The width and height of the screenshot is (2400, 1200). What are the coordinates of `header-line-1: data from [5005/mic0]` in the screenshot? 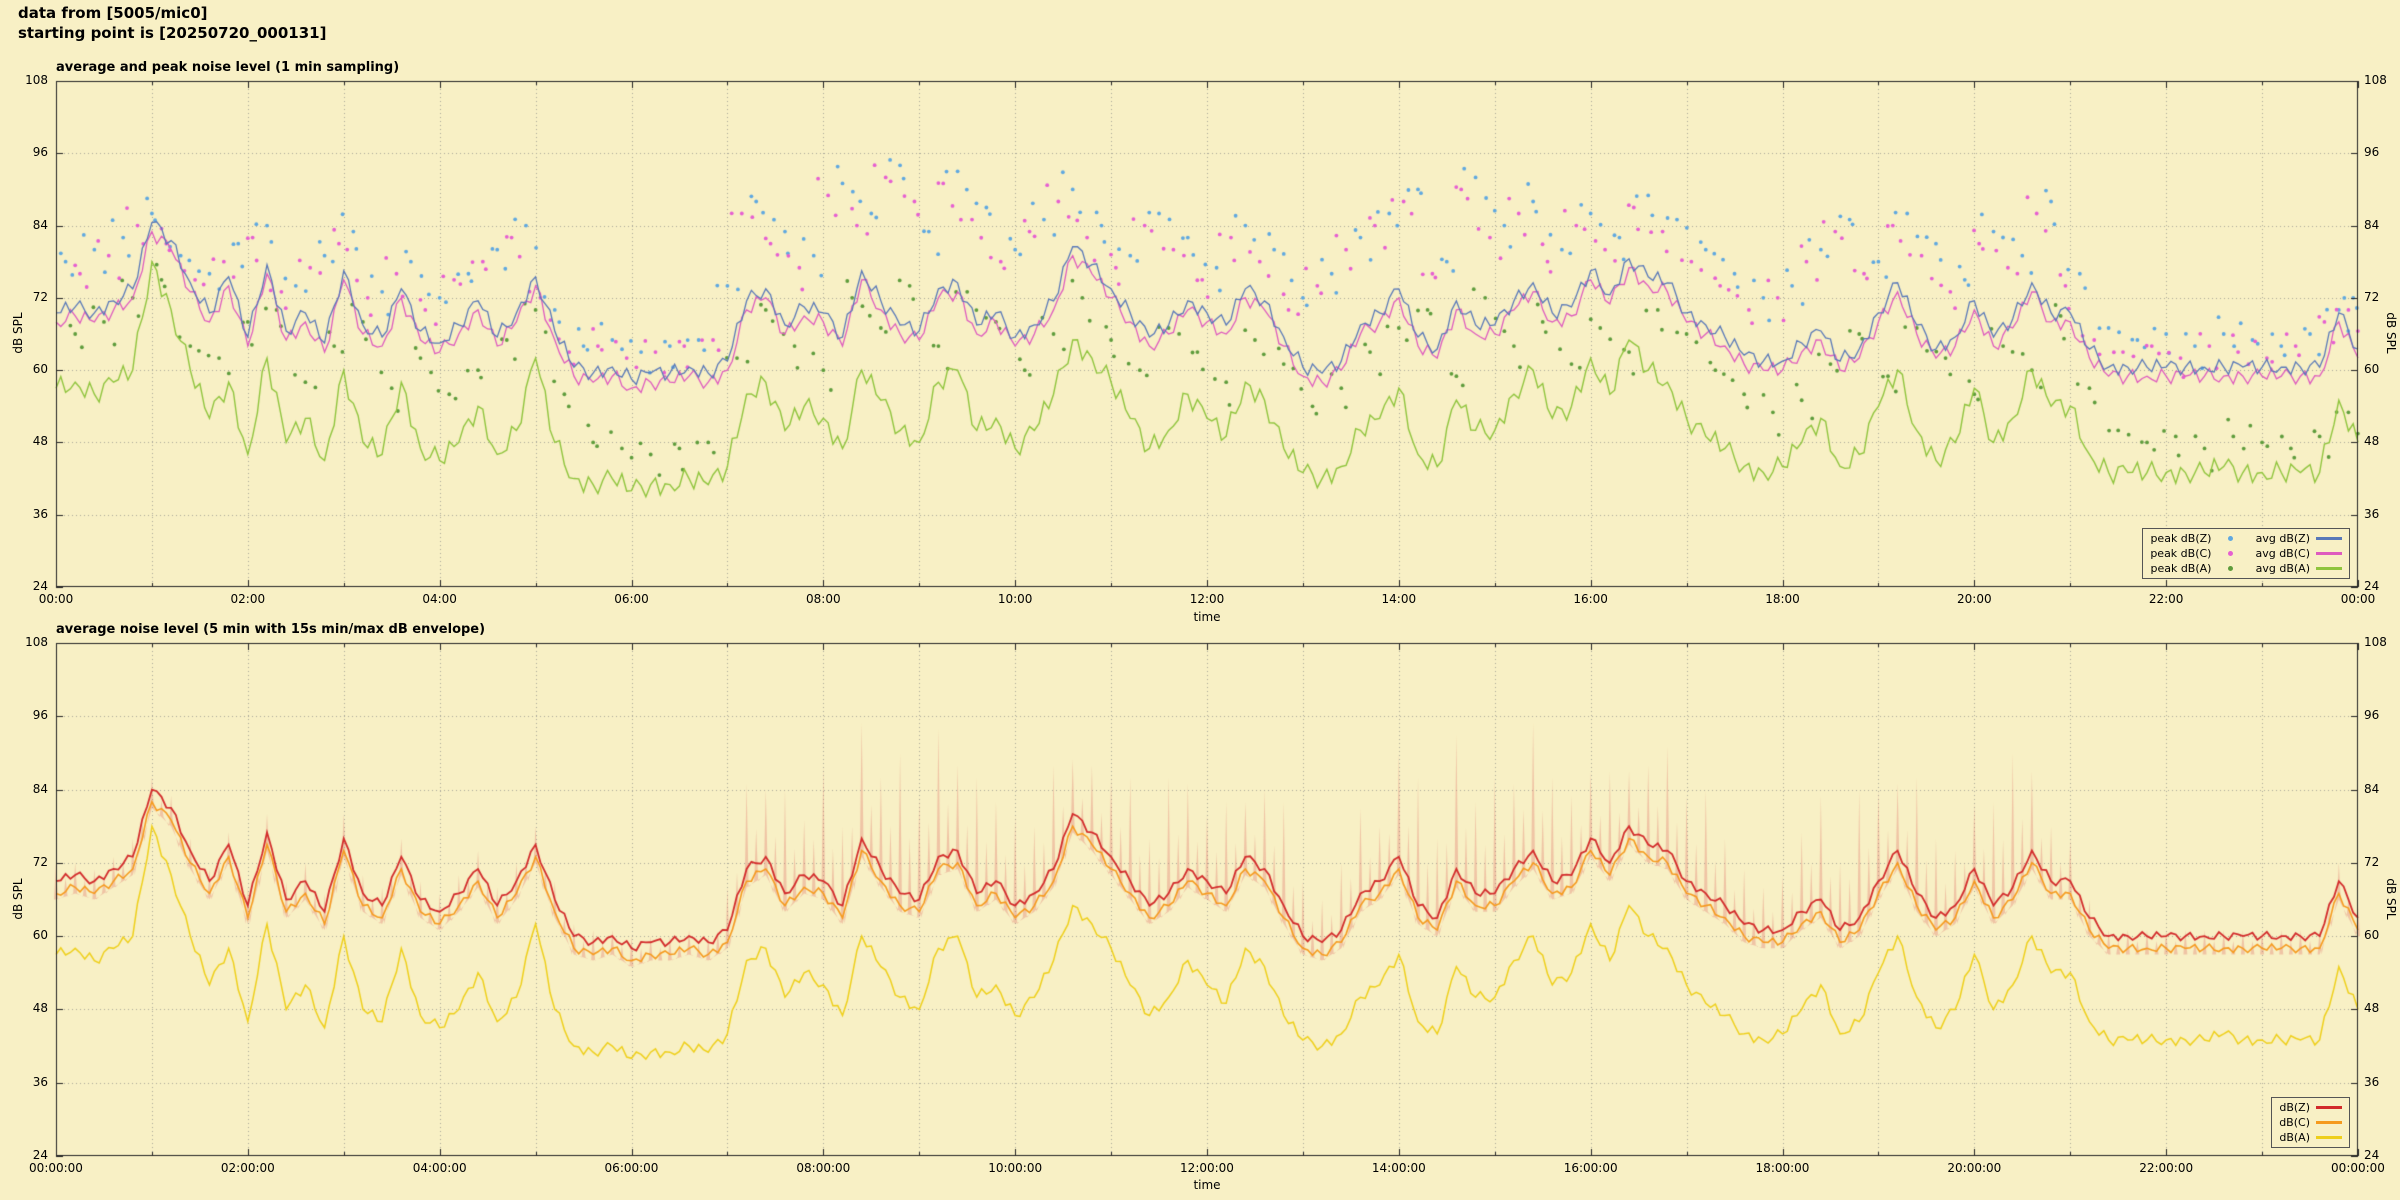 It's located at (113, 13).